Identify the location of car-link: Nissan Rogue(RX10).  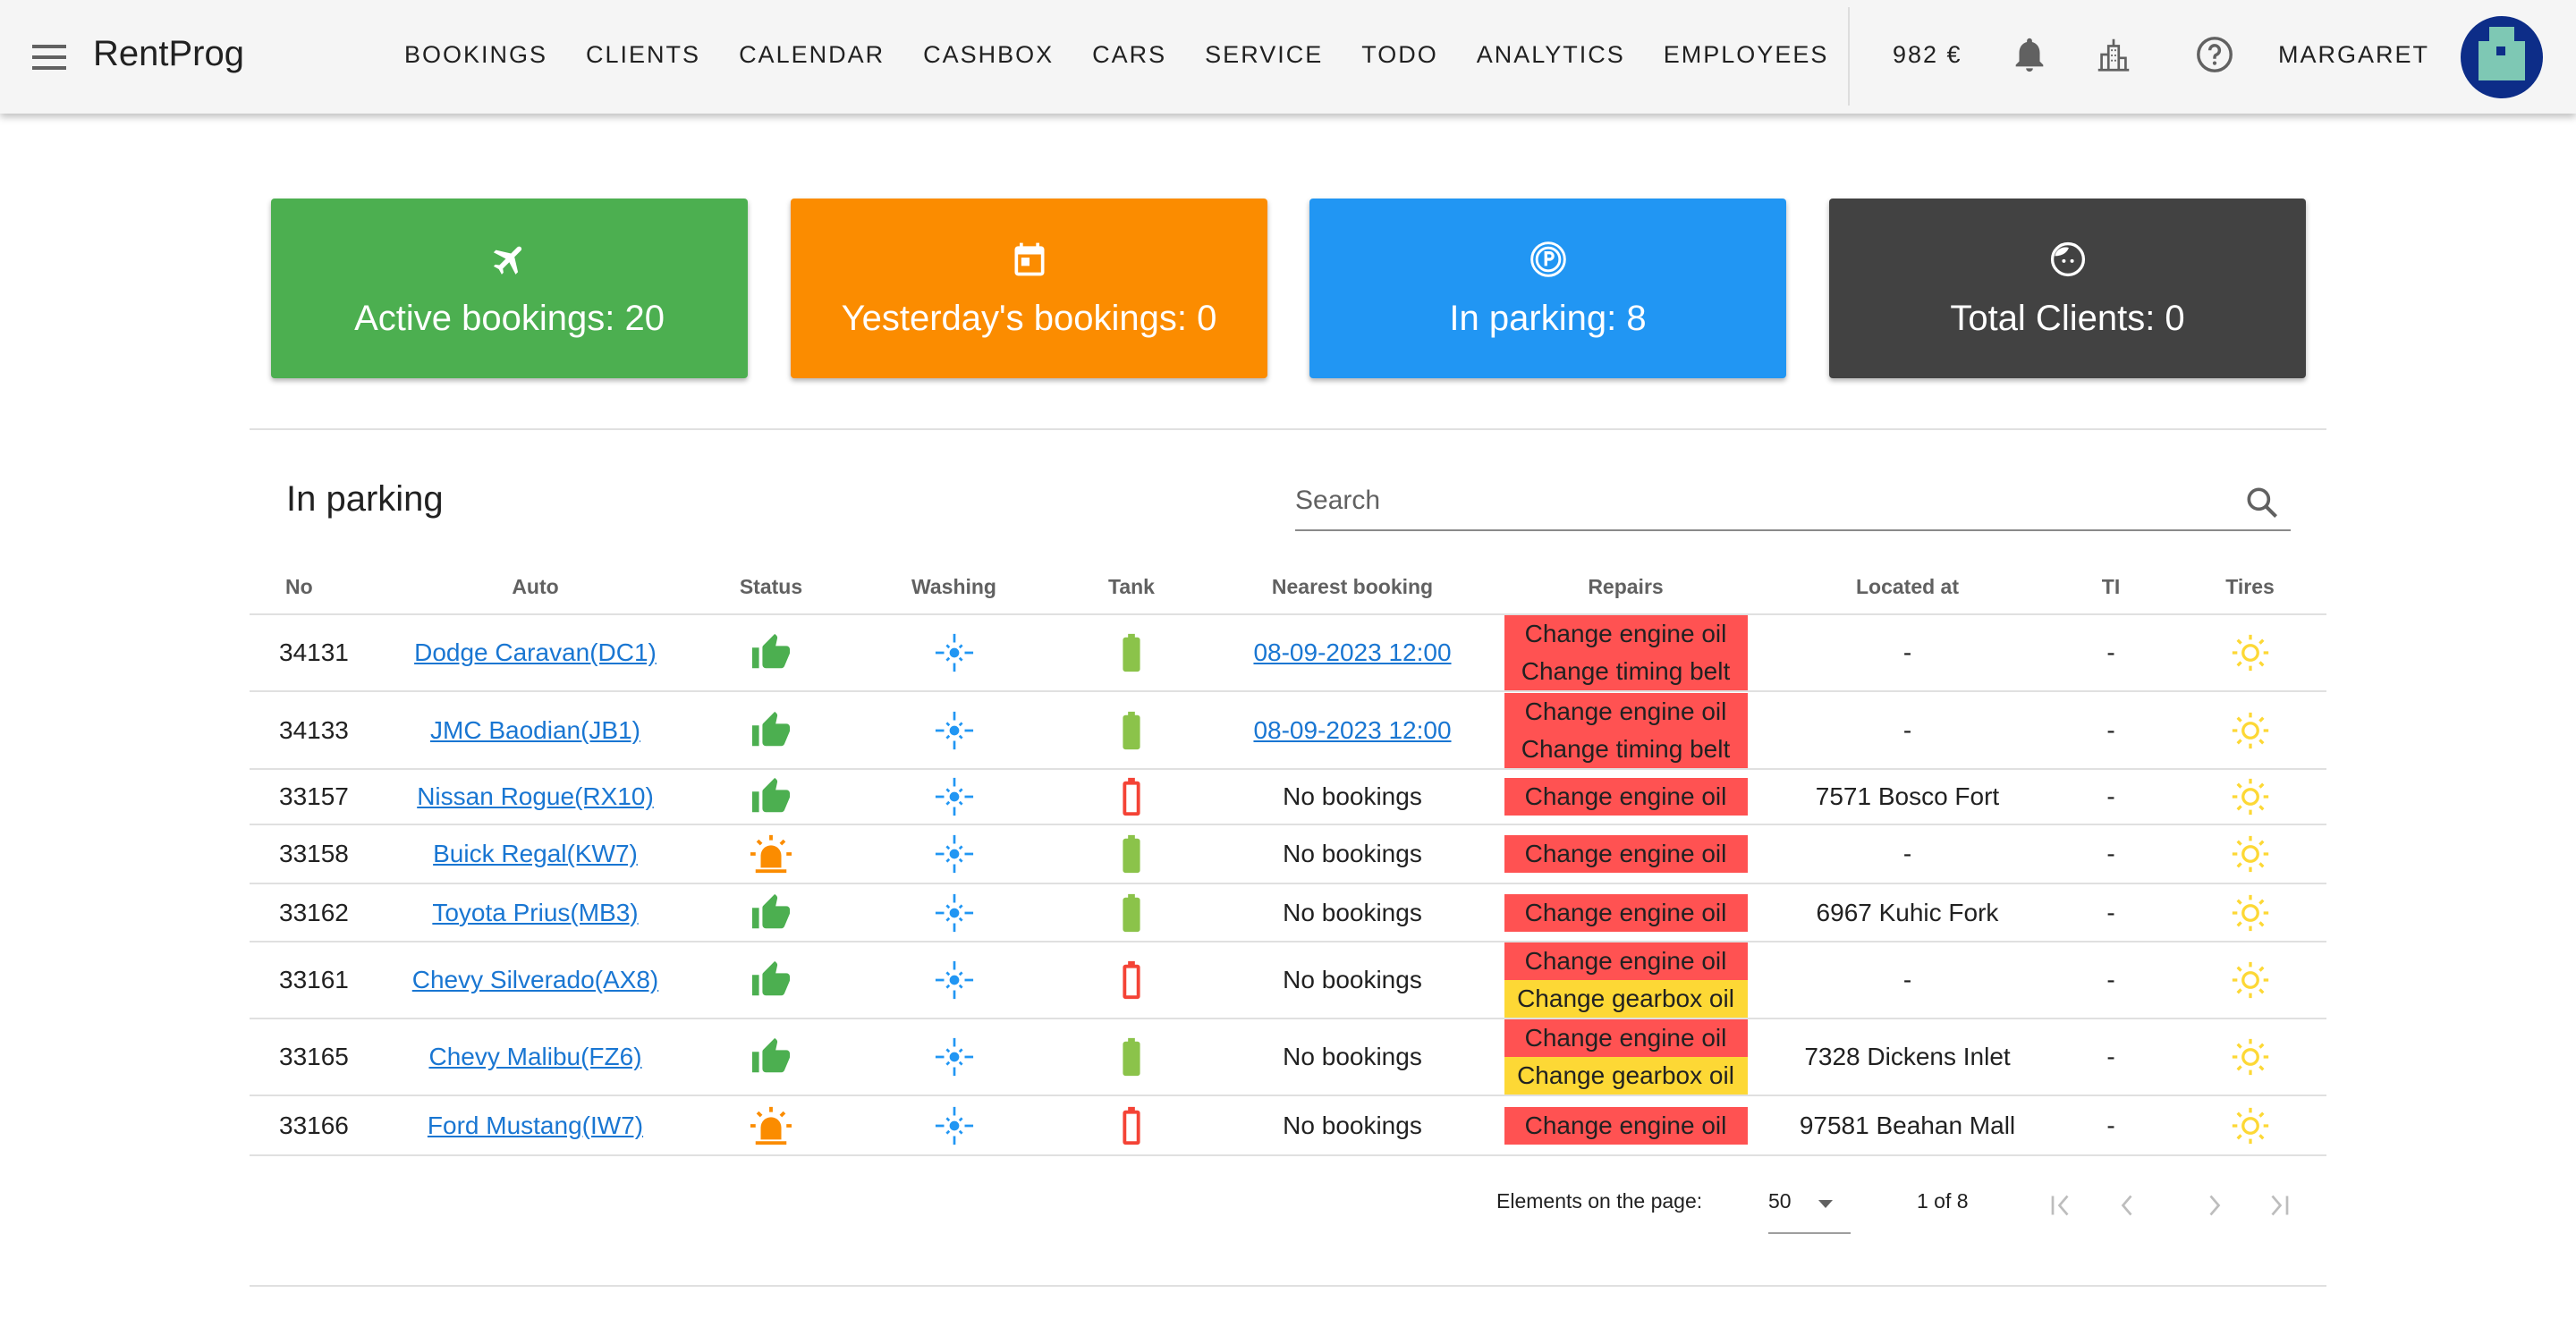
(535, 796).